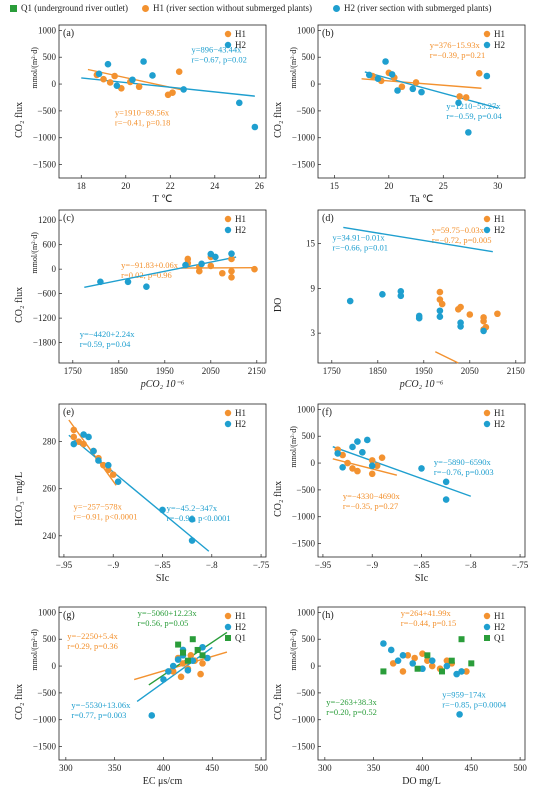 The height and width of the screenshot is (801, 550). I want to click on x-tick-label: 24, so click(215, 186).